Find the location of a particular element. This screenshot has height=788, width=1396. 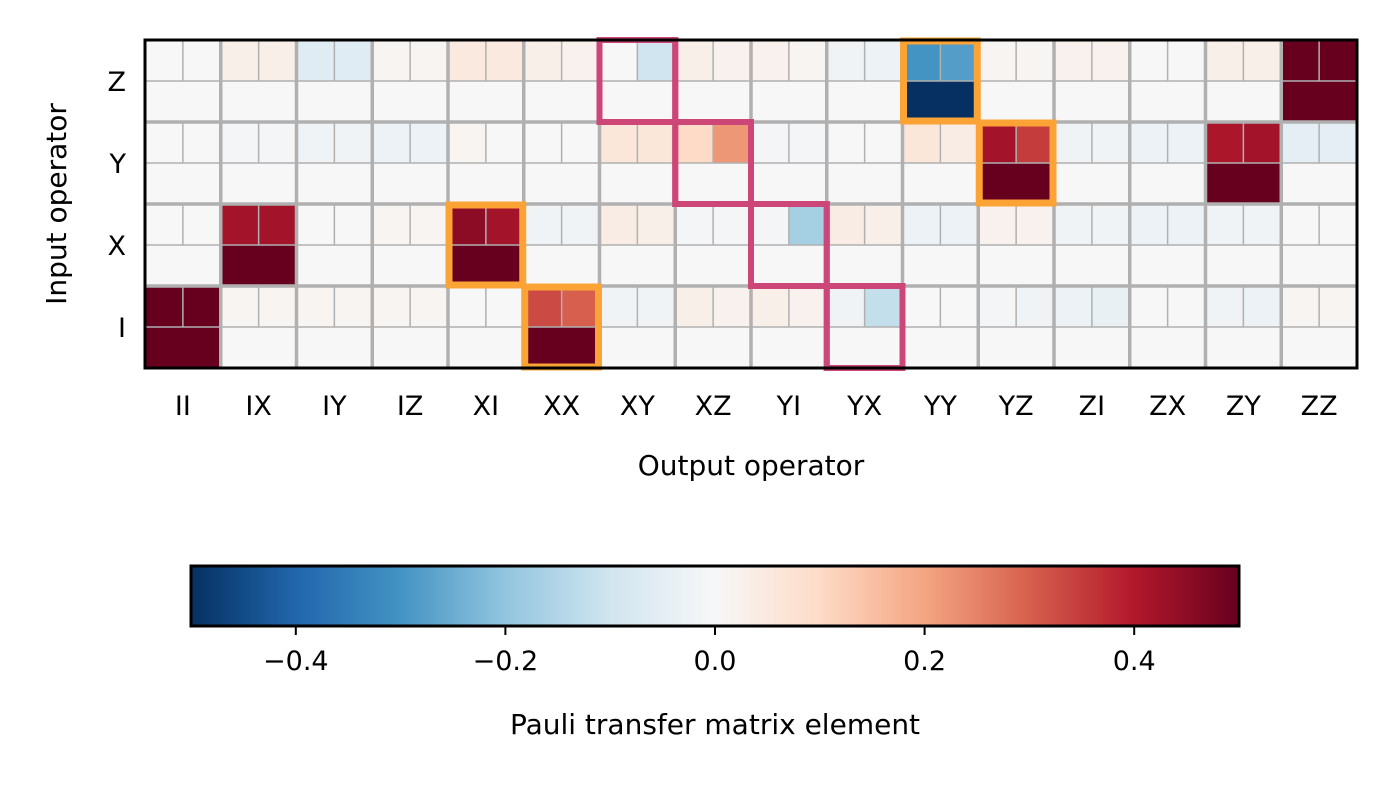

cell-Z-ZZ-top-right is located at coordinates (1338, 60).